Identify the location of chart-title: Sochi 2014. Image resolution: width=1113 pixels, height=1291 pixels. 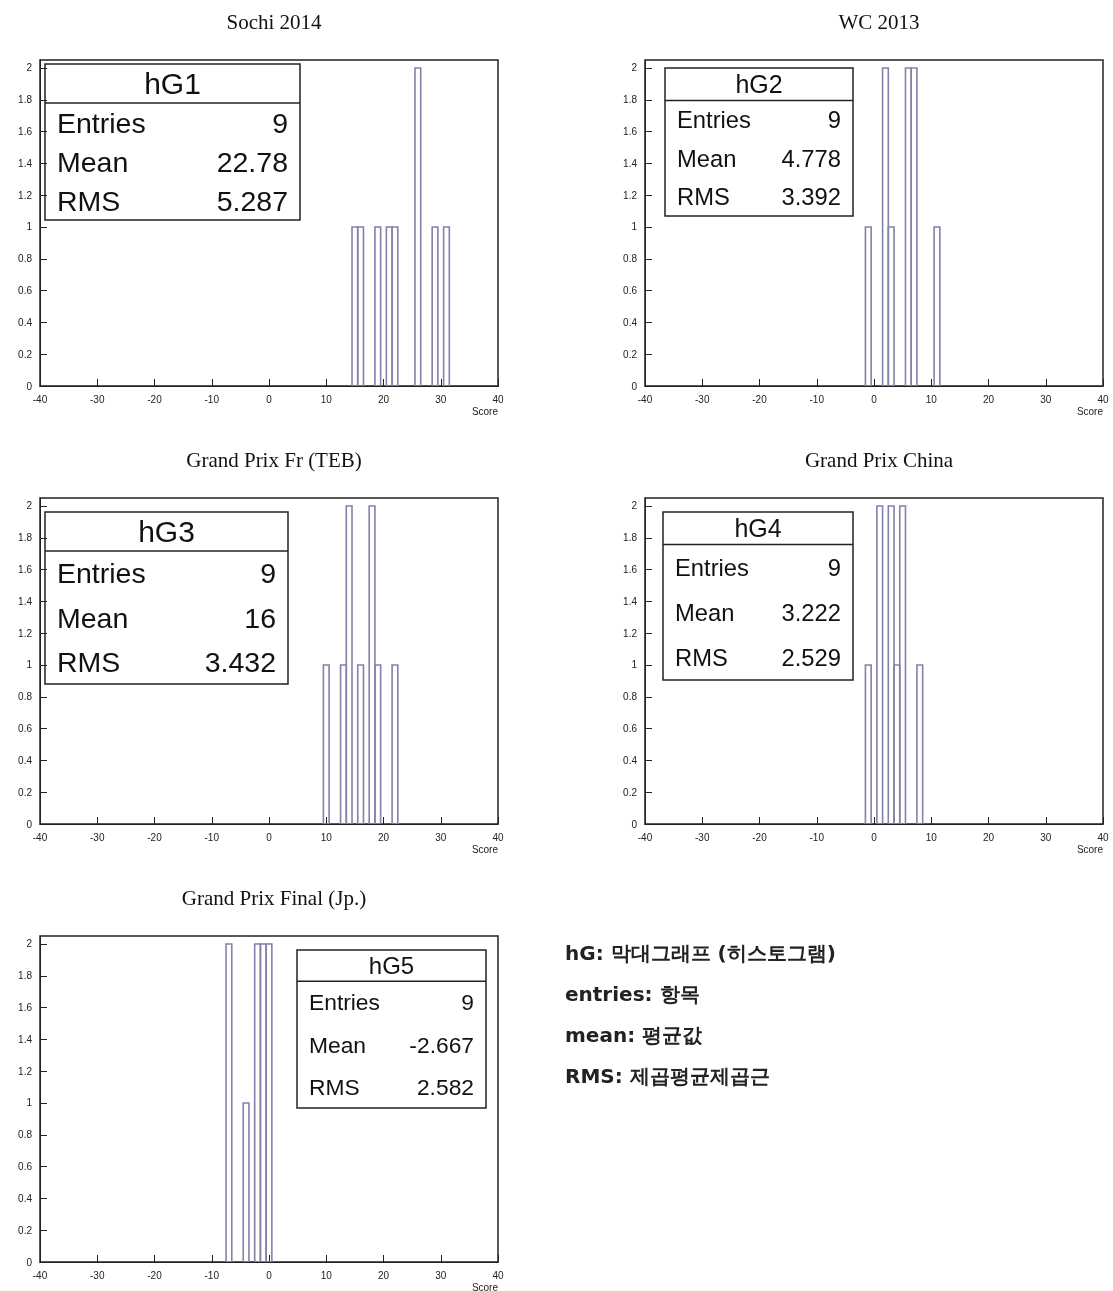
(274, 21).